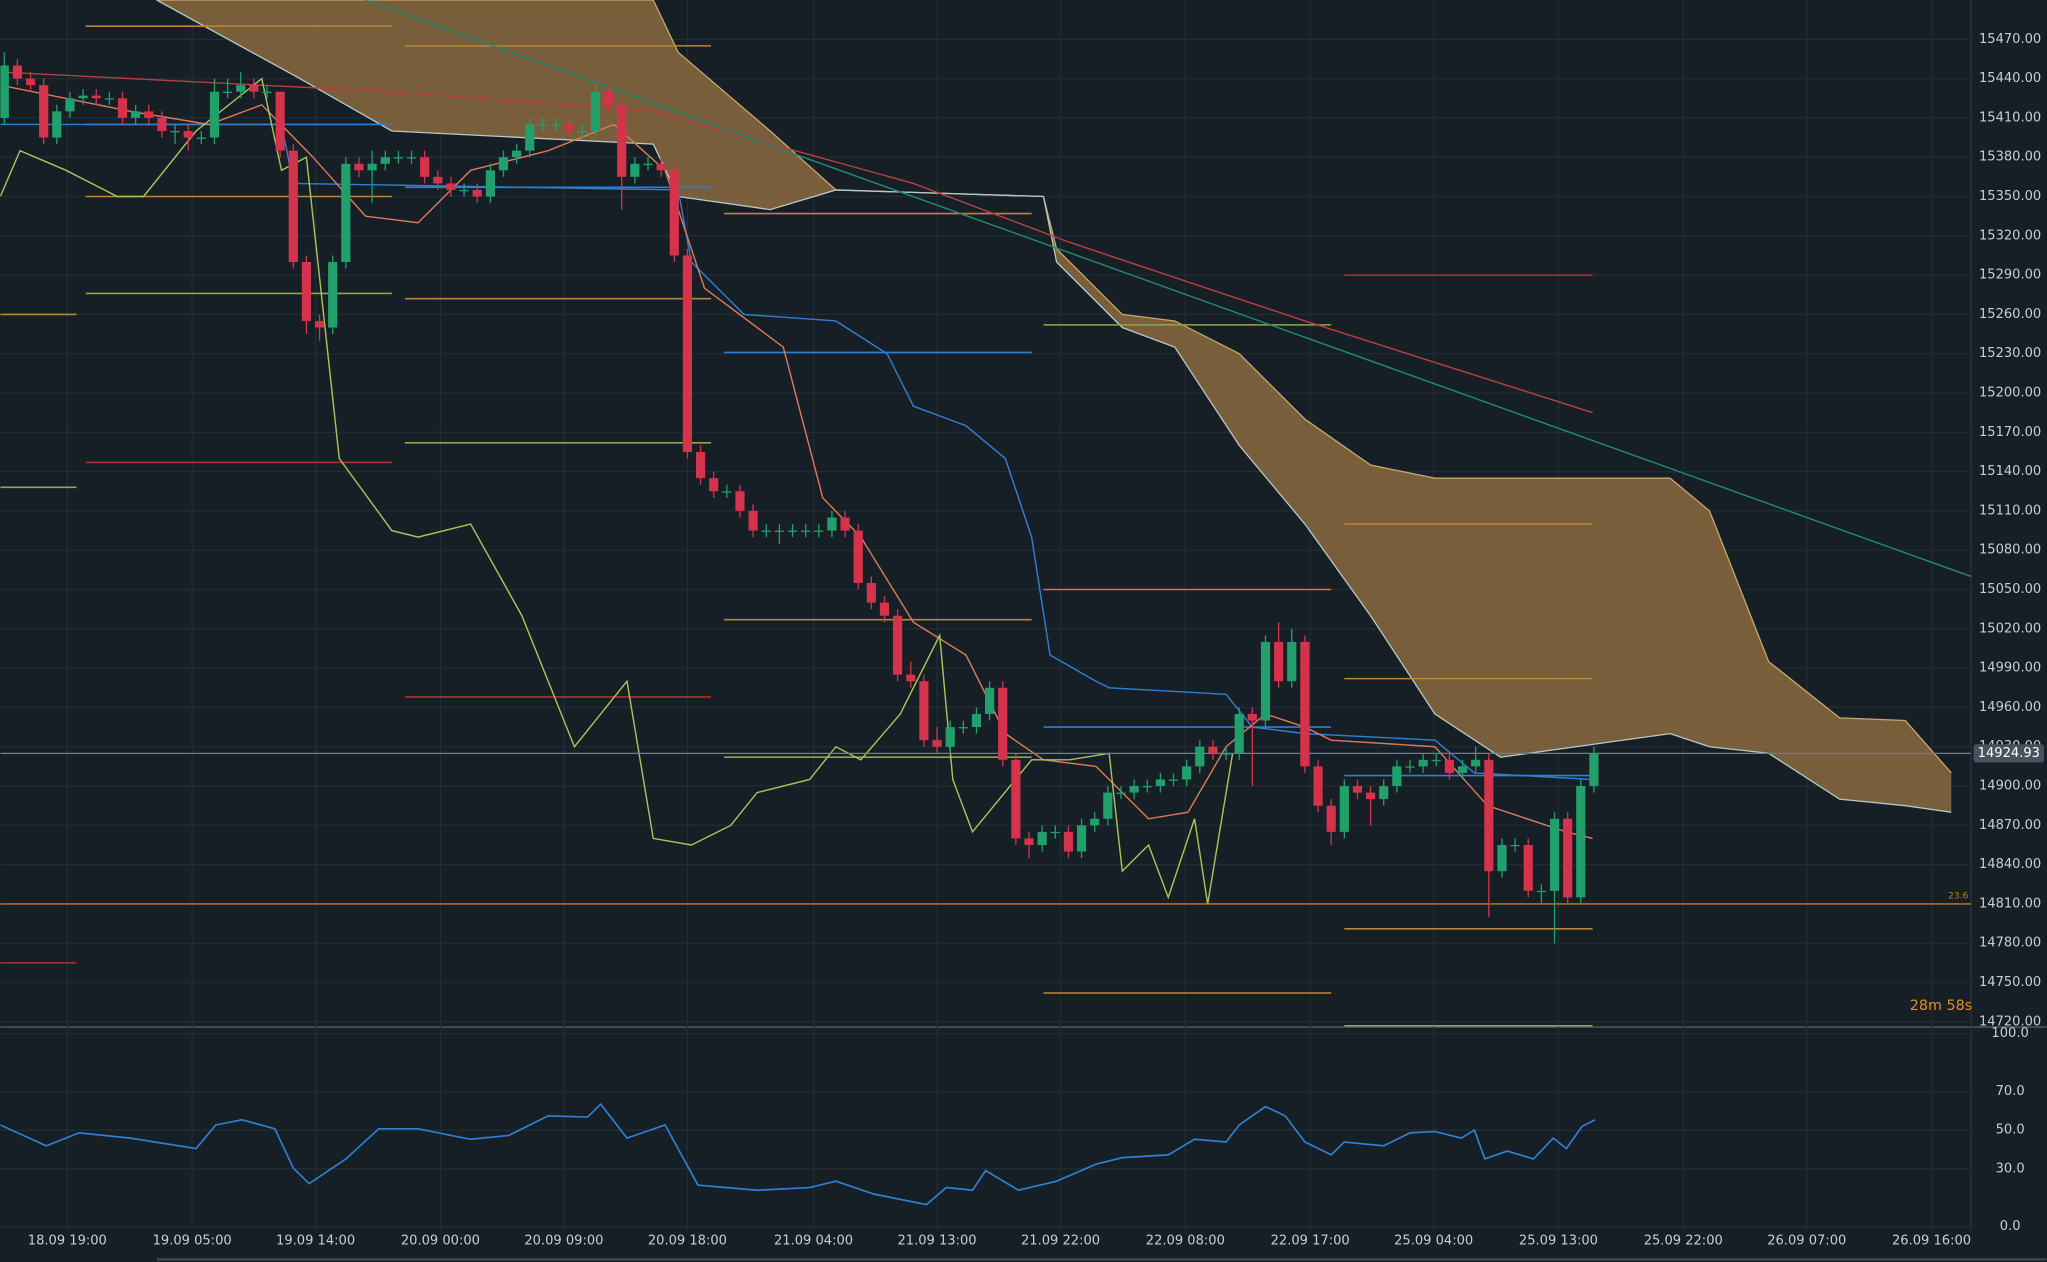  I want to click on last-price-label: 14924.93, so click(2009, 753).